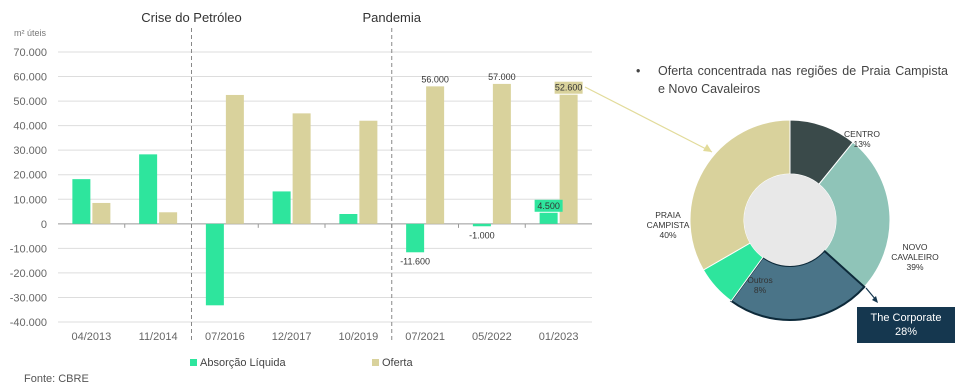 Image resolution: width=958 pixels, height=386 pixels. I want to click on data-label: 56.000, so click(435, 79).